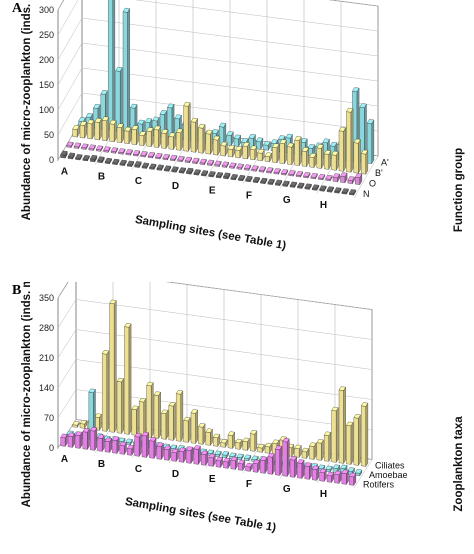 This screenshot has width=474, height=554. What do you see at coordinates (46, 110) in the screenshot?
I see `y-tick-label: 100` at bounding box center [46, 110].